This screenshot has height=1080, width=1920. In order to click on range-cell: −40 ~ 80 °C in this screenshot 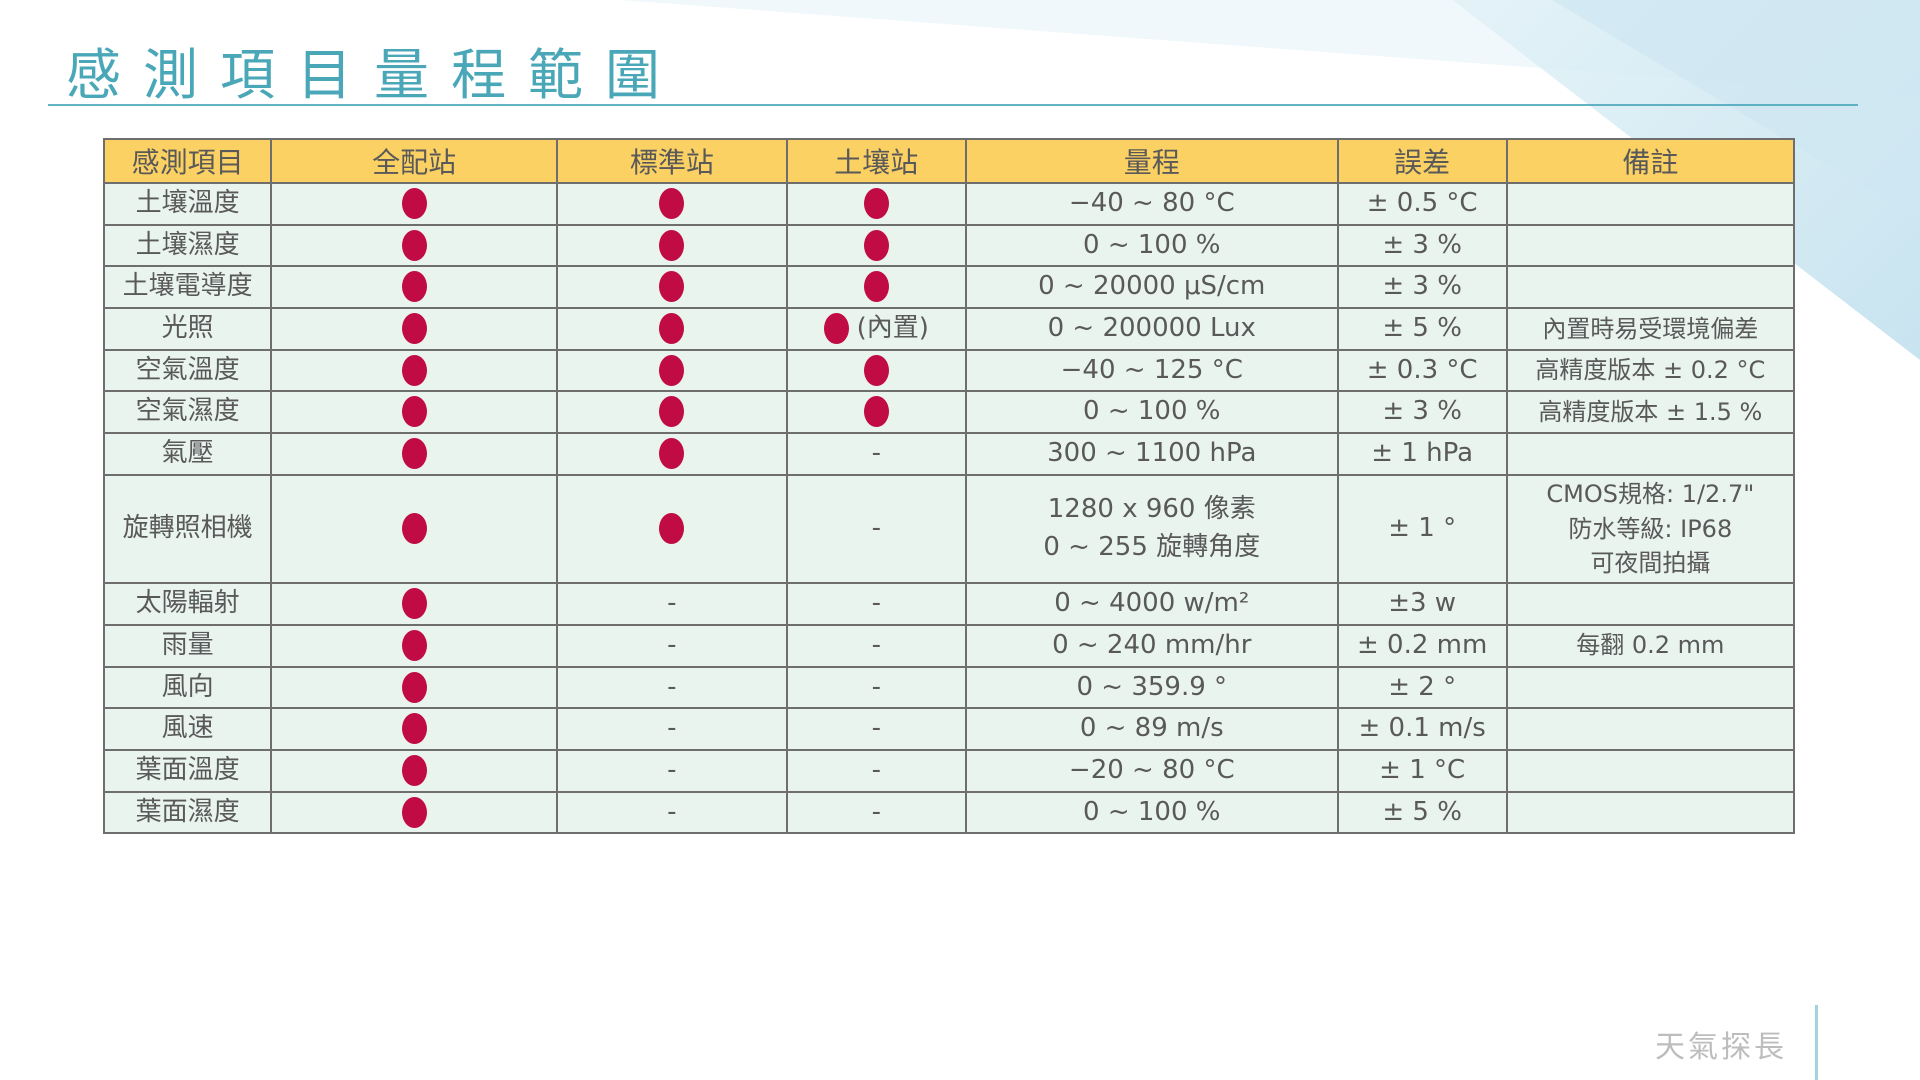, I will do `click(1151, 204)`.